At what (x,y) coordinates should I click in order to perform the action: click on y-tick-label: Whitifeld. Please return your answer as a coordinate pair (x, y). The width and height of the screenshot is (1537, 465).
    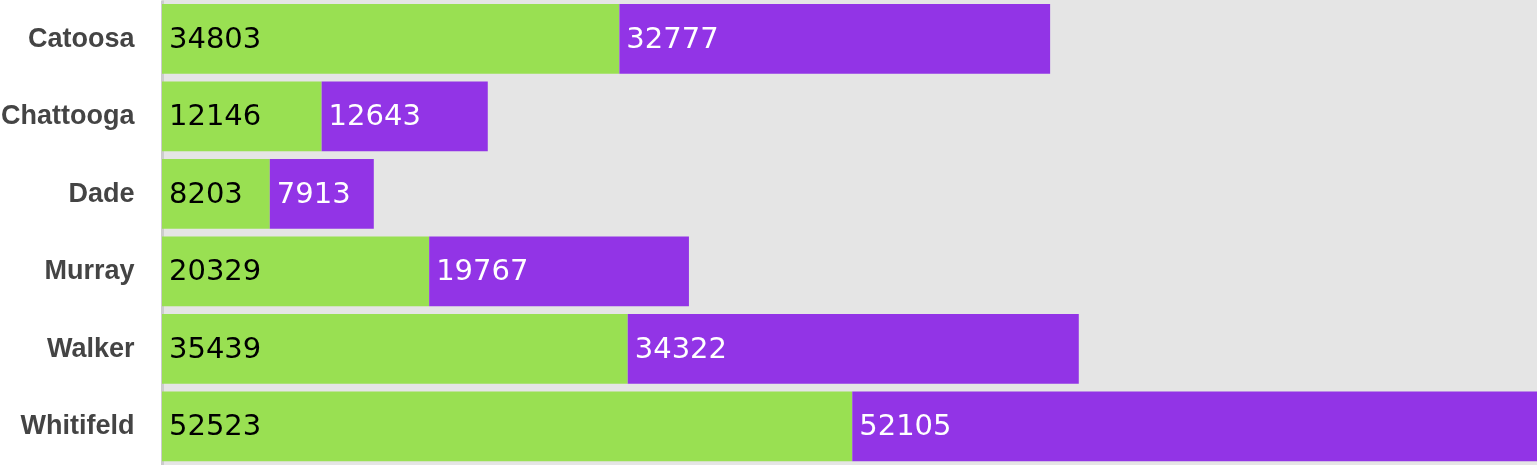
    Looking at the image, I should click on (77, 425).